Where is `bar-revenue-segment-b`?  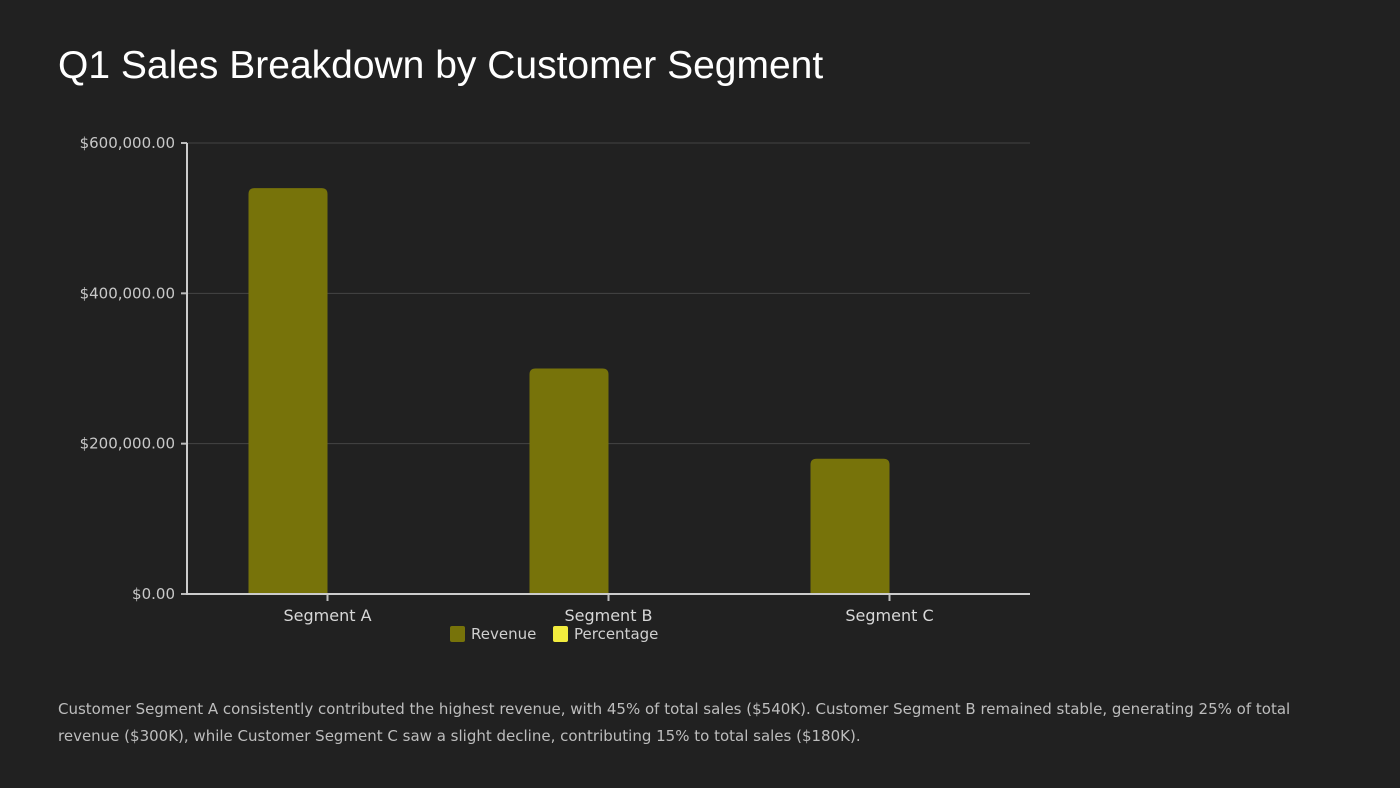
bar-revenue-segment-b is located at coordinates (569, 481).